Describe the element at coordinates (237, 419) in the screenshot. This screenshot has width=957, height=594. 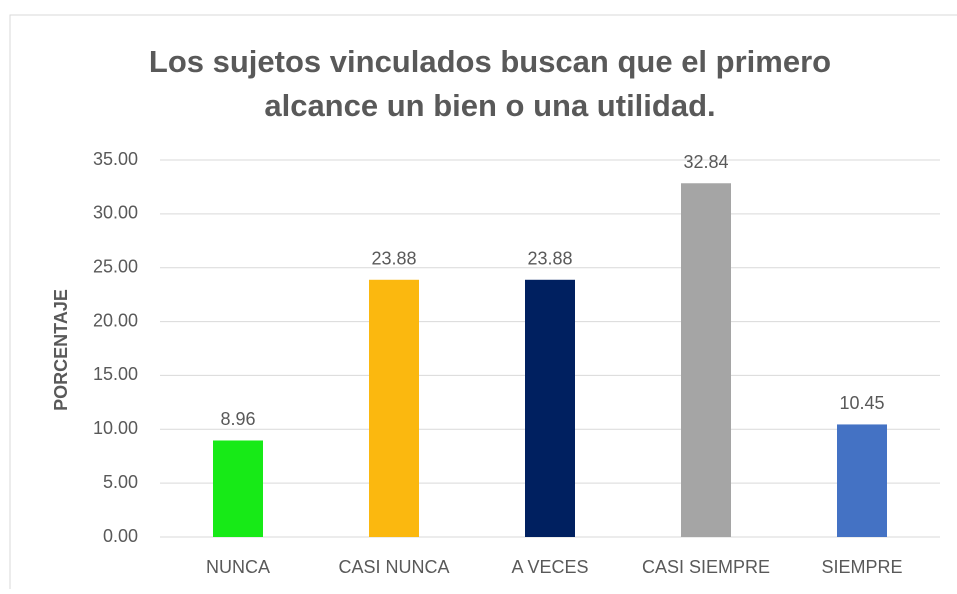
I see `data-label: 8.96` at that location.